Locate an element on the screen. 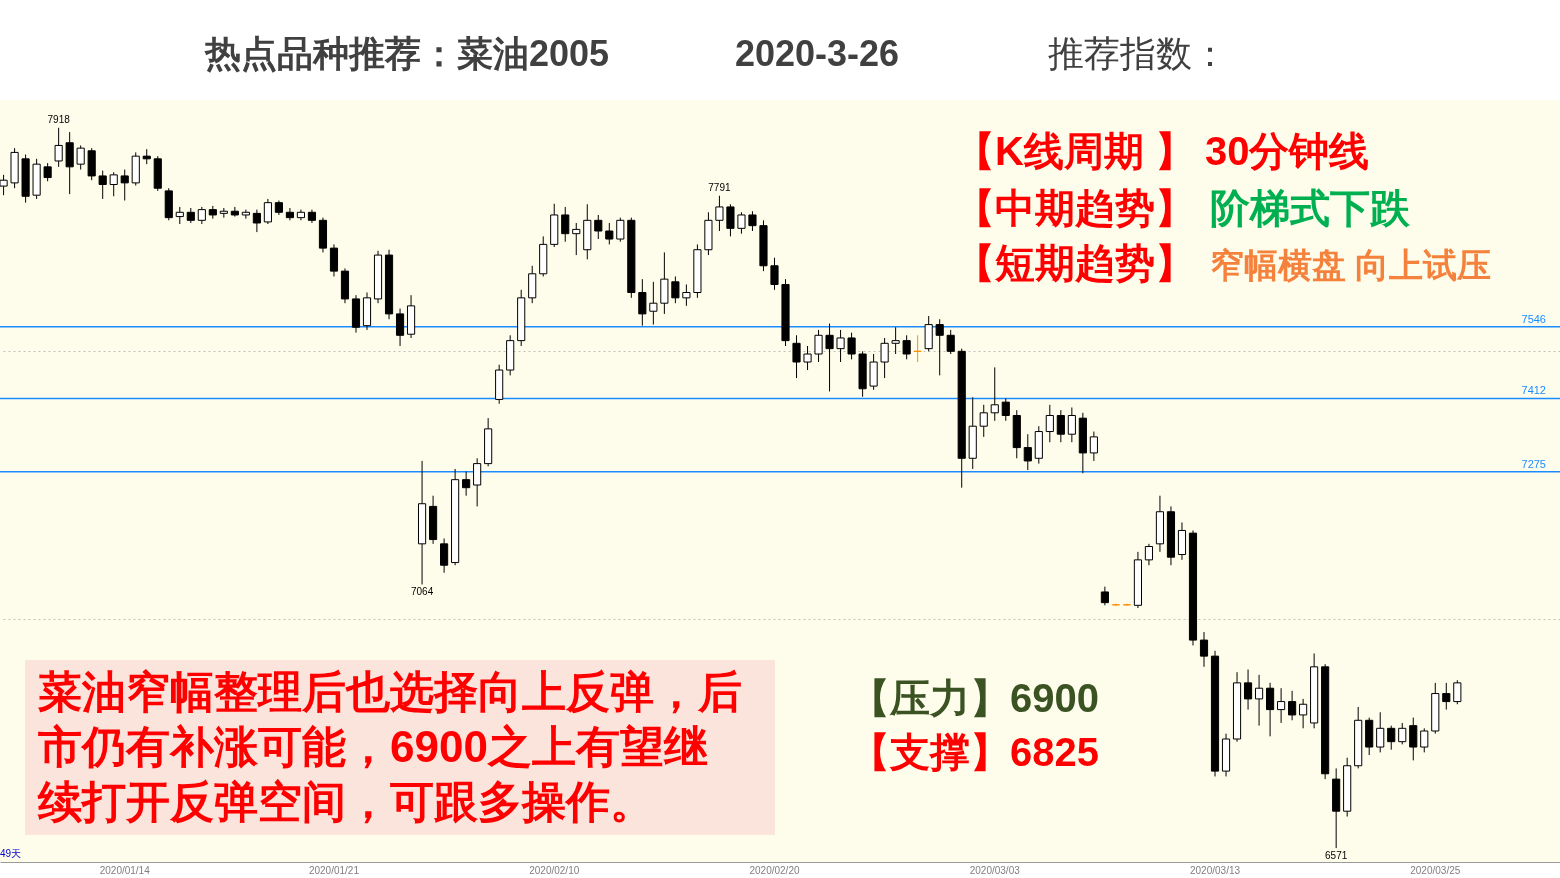 The image size is (1560, 878). ref-line-label: 7546 is located at coordinates (1533, 318).